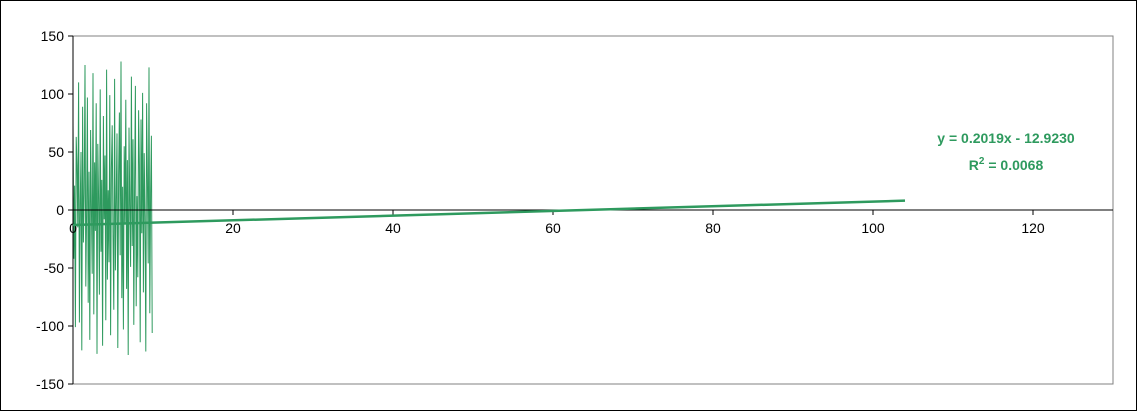 This screenshot has width=1137, height=412. I want to click on y-tick-label: 100, so click(53, 94).